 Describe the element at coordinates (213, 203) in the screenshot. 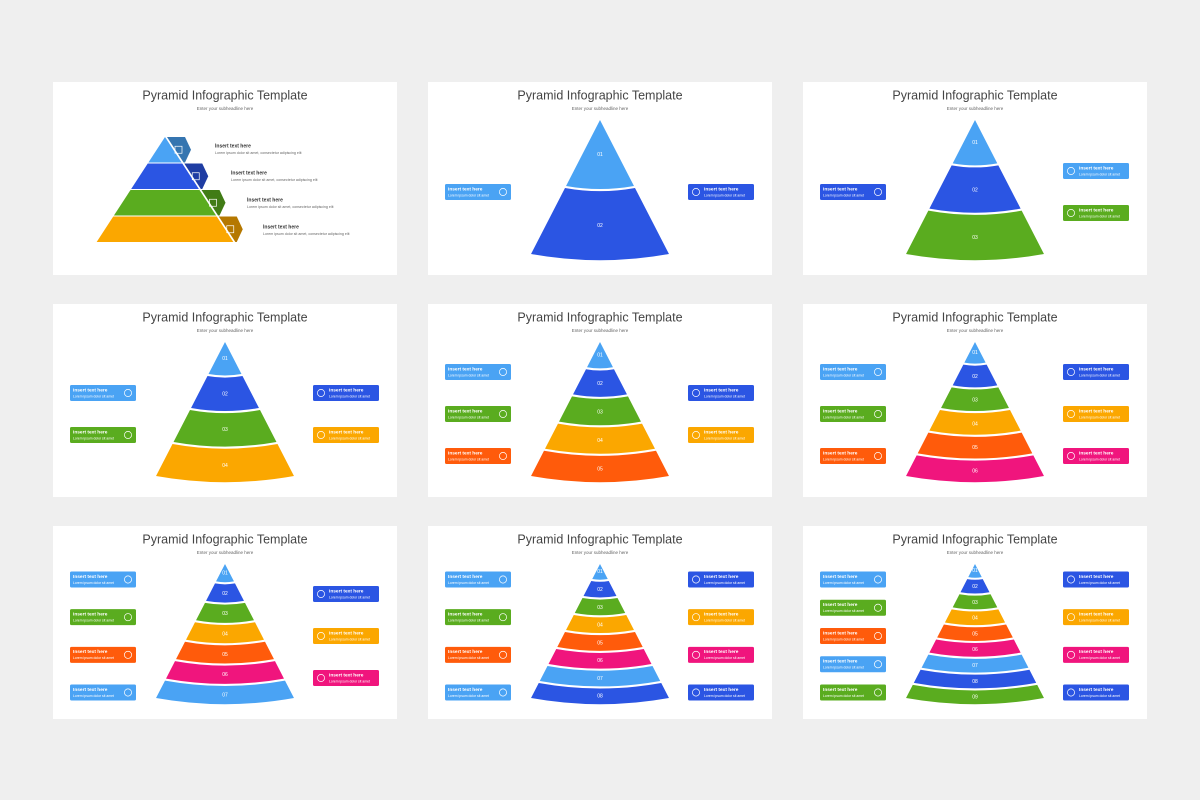

I see `layer-tab` at that location.